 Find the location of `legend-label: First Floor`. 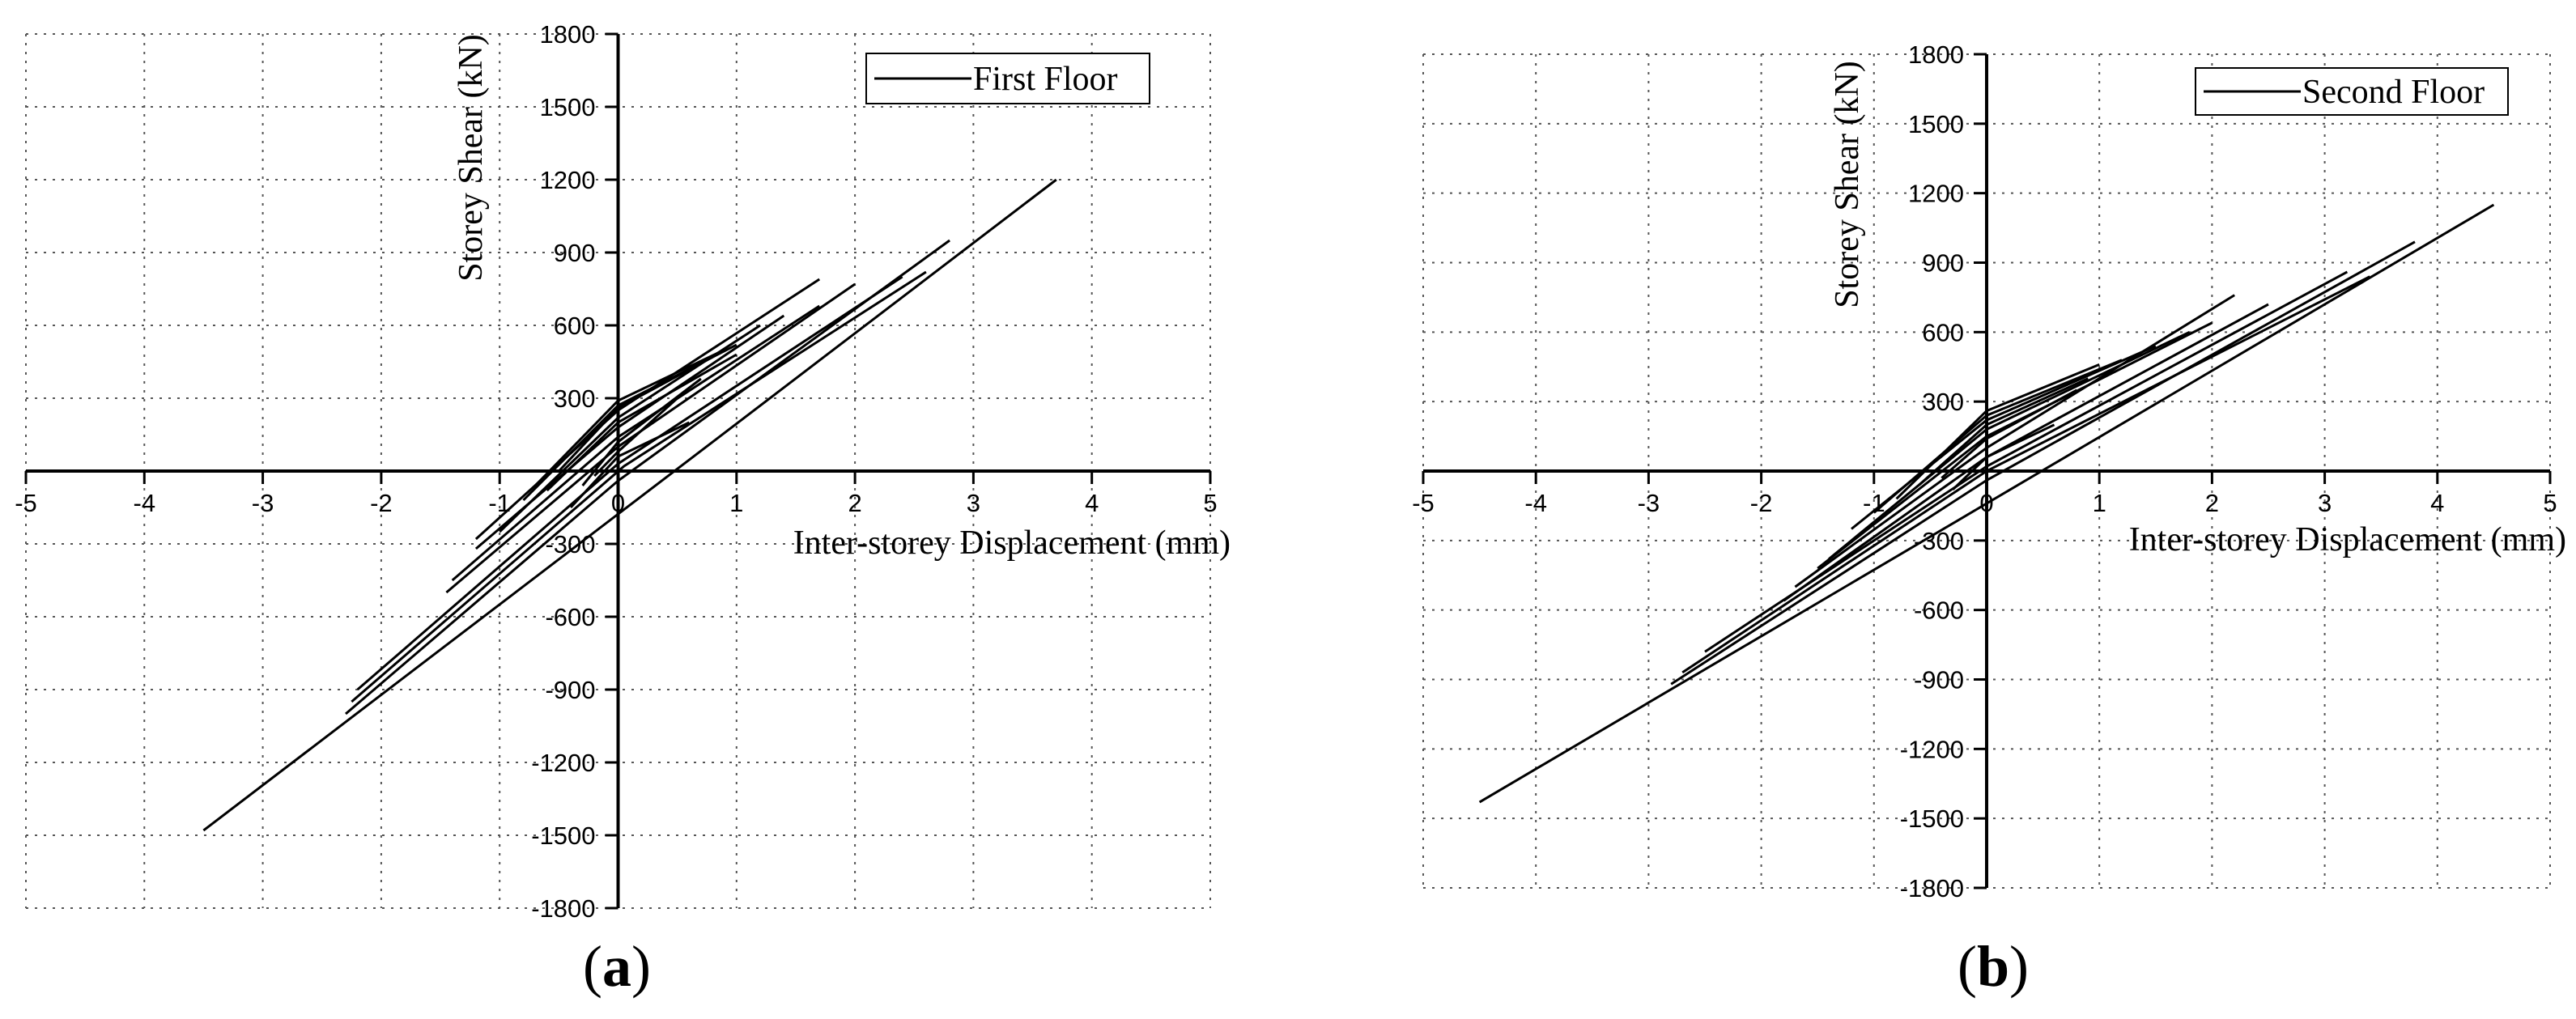

legend-label: First Floor is located at coordinates (1046, 79).